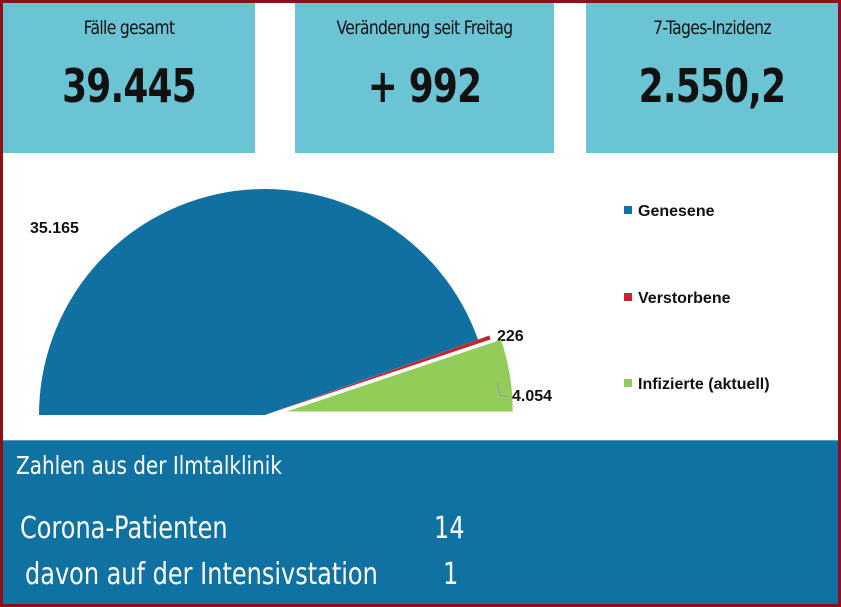  Describe the element at coordinates (424, 28) in the screenshot. I see `kpi-label: Veränderung seit Freitag` at that location.